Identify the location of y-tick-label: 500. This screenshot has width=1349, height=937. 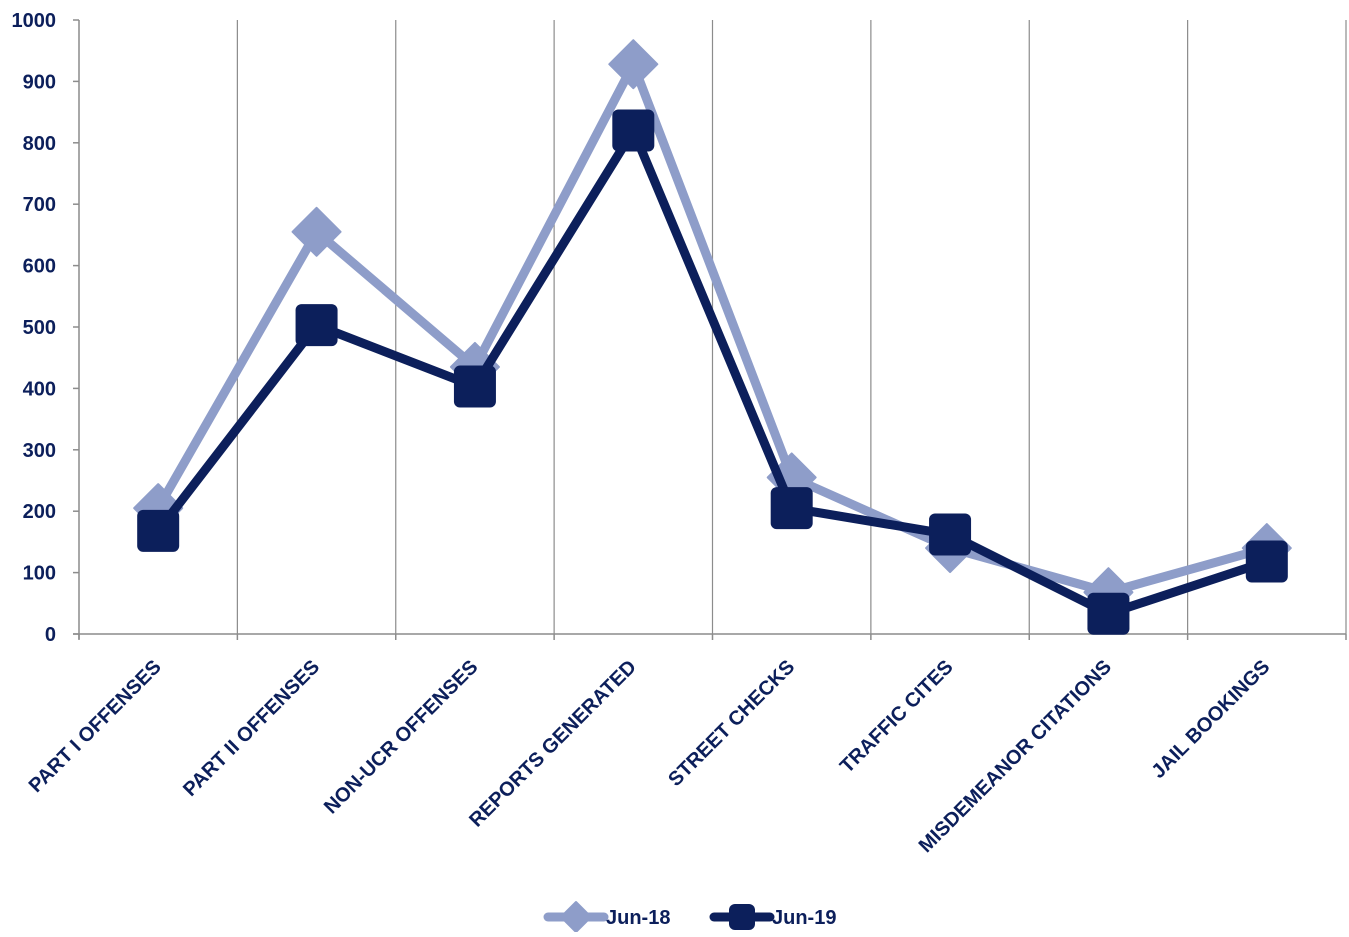
(39, 328).